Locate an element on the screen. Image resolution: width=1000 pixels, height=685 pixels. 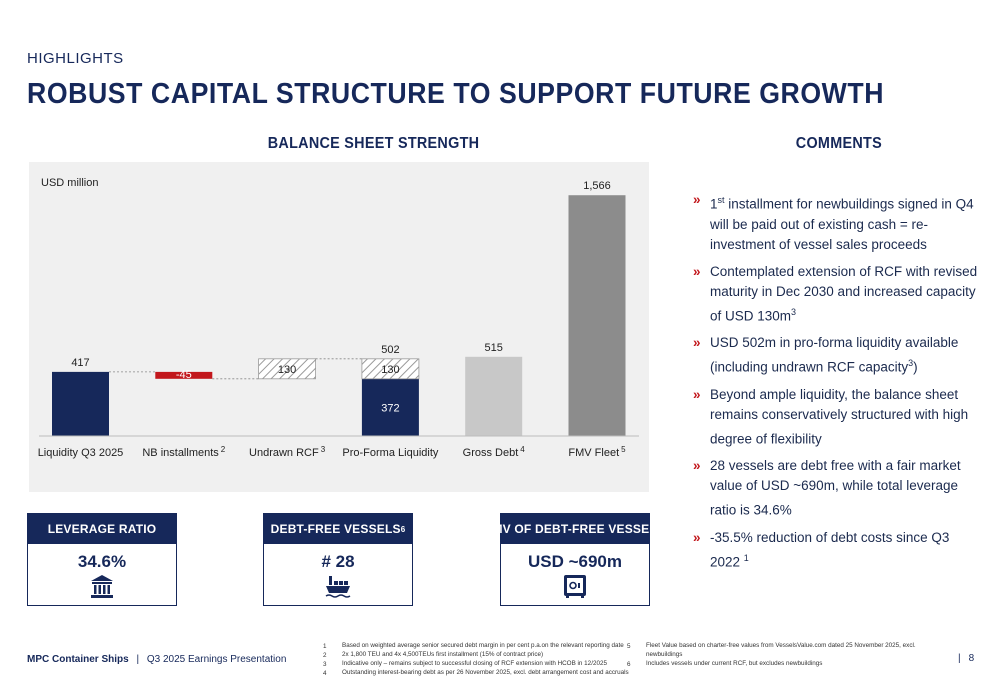
x-tick-label: Liquidity Q3 2025 is located at coordinates (81, 453).